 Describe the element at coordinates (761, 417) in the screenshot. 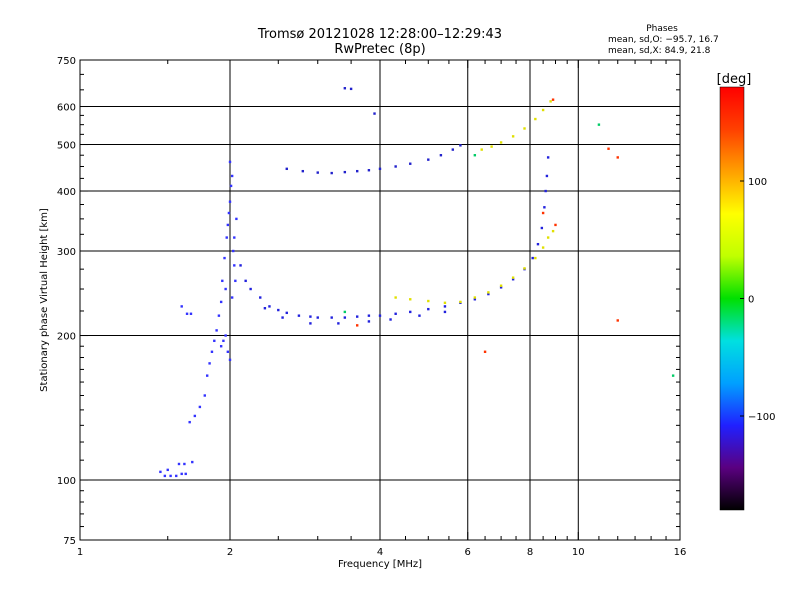

I see `colorbar-tick-label: −100` at that location.